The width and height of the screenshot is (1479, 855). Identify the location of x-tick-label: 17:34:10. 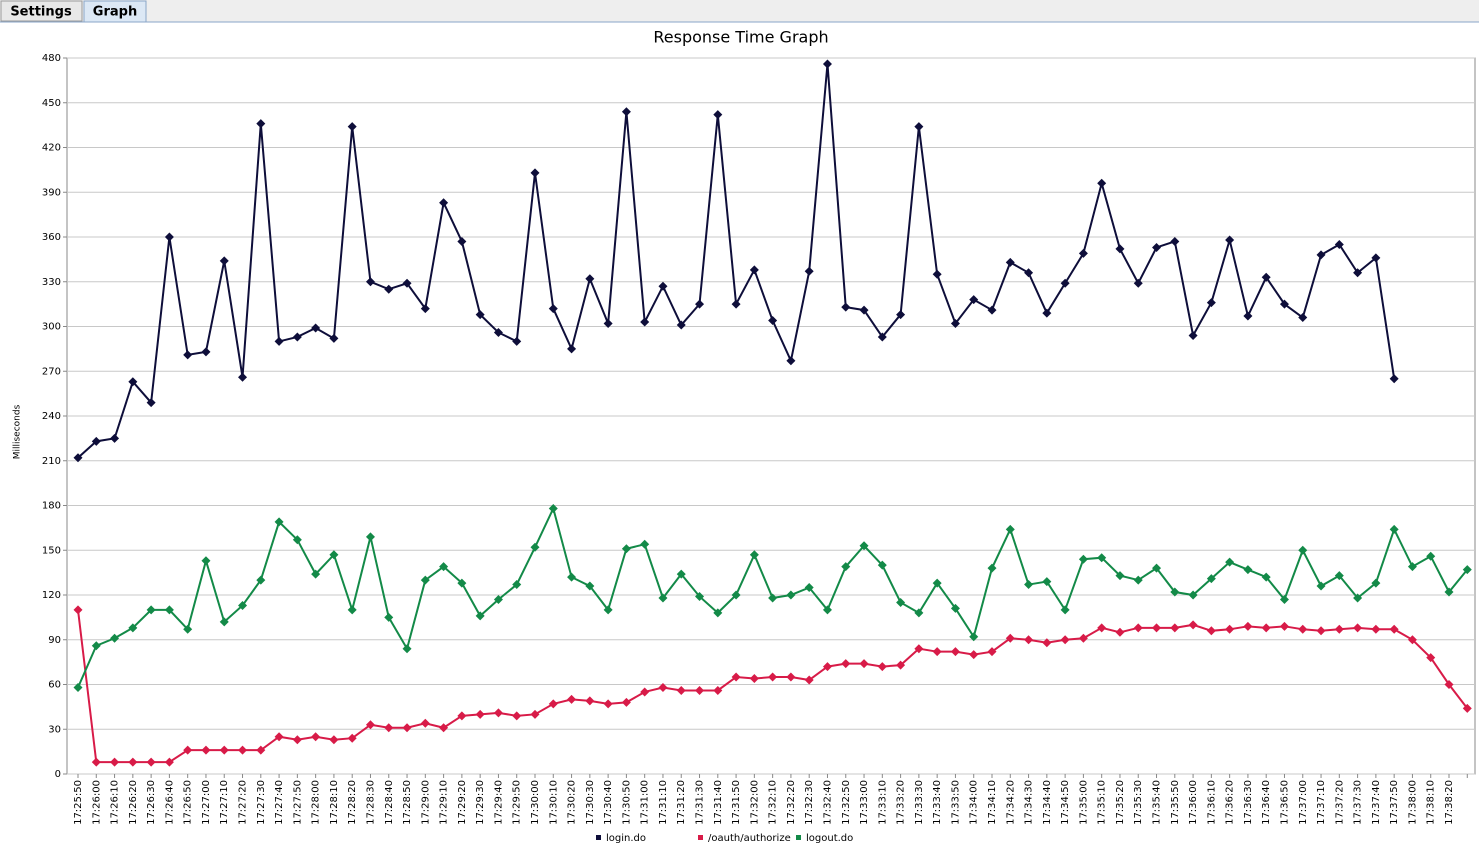
(992, 802).